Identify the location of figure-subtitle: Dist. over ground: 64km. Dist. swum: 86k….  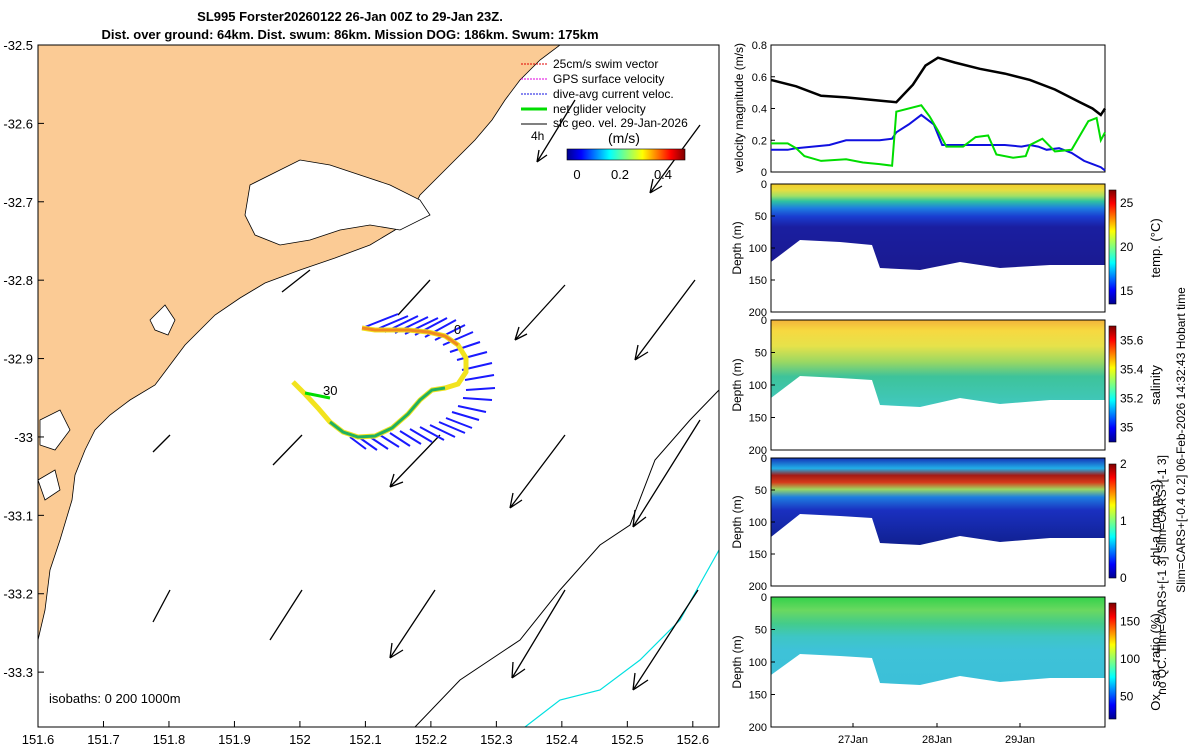
(350, 34).